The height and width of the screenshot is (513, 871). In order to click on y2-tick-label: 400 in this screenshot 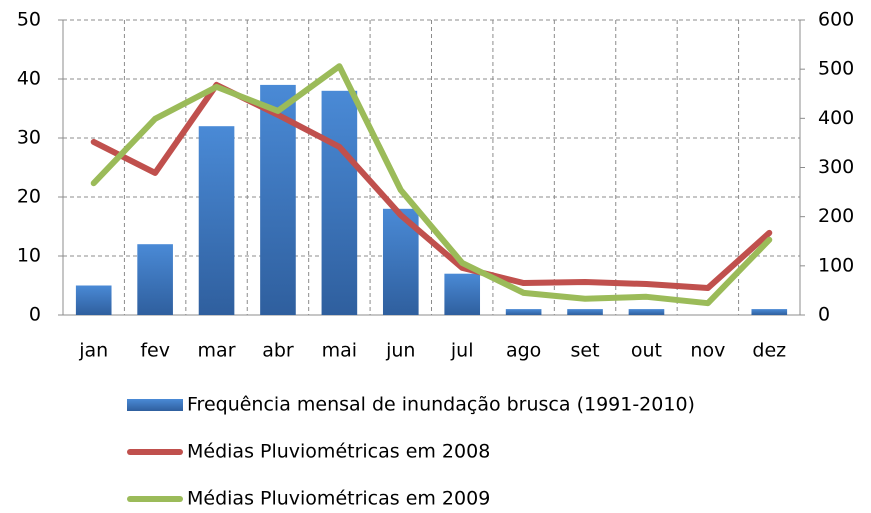, I will do `click(836, 118)`.